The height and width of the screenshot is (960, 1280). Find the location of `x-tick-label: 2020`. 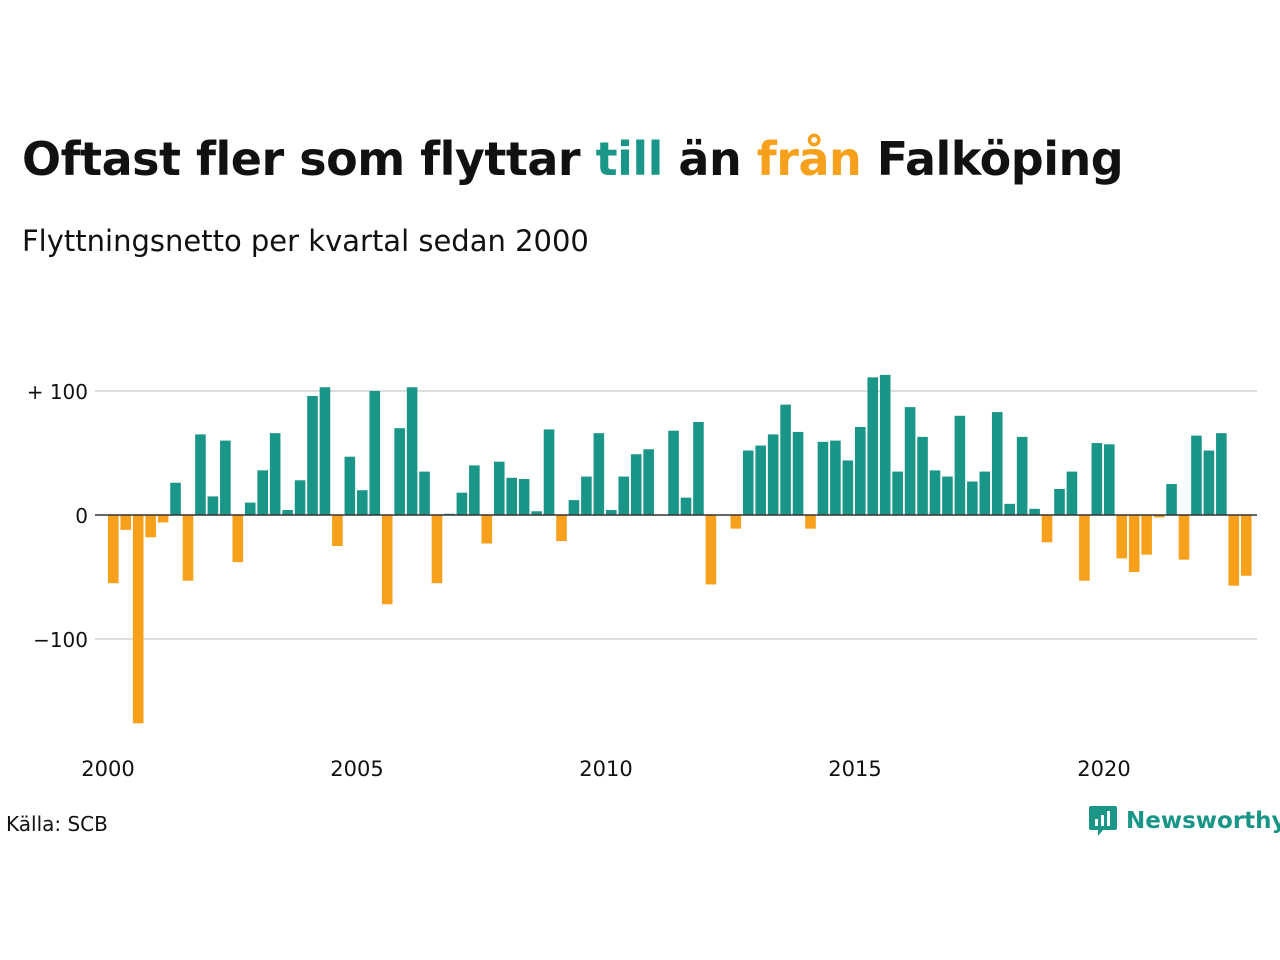

x-tick-label: 2020 is located at coordinates (1103, 769).